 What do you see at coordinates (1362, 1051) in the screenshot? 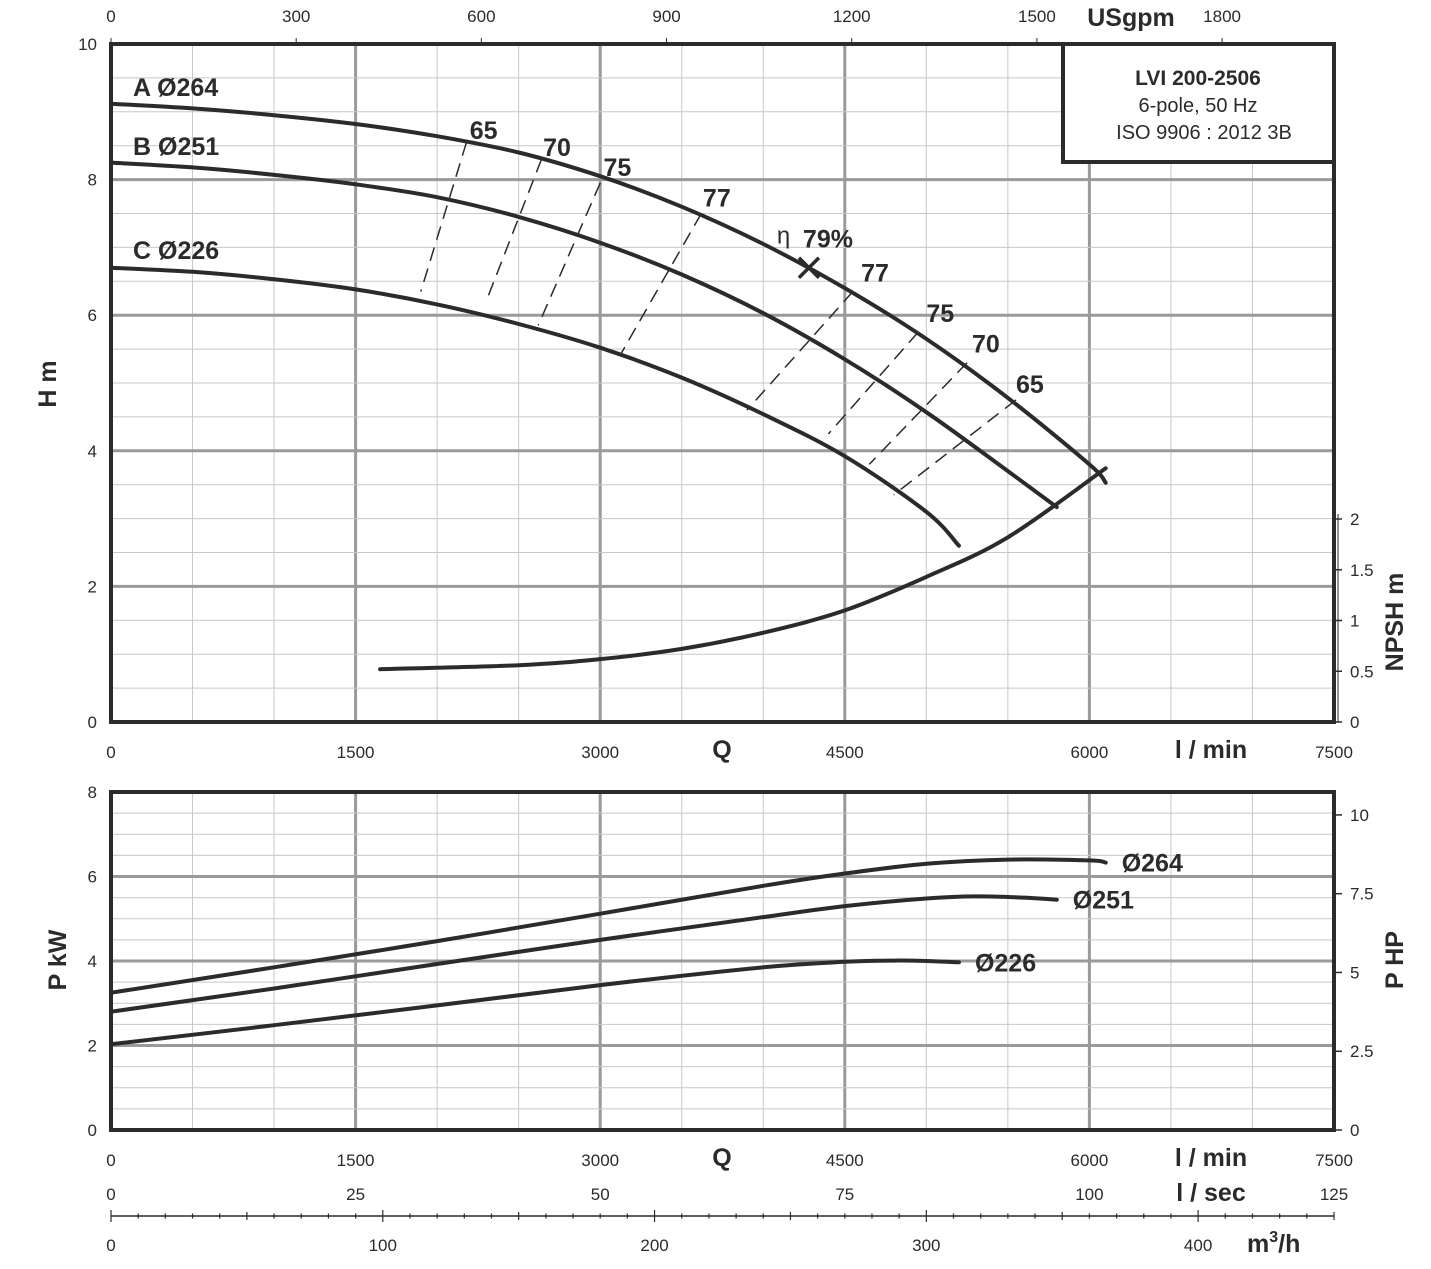
I see `hp-tick-label: 2.5` at bounding box center [1362, 1051].